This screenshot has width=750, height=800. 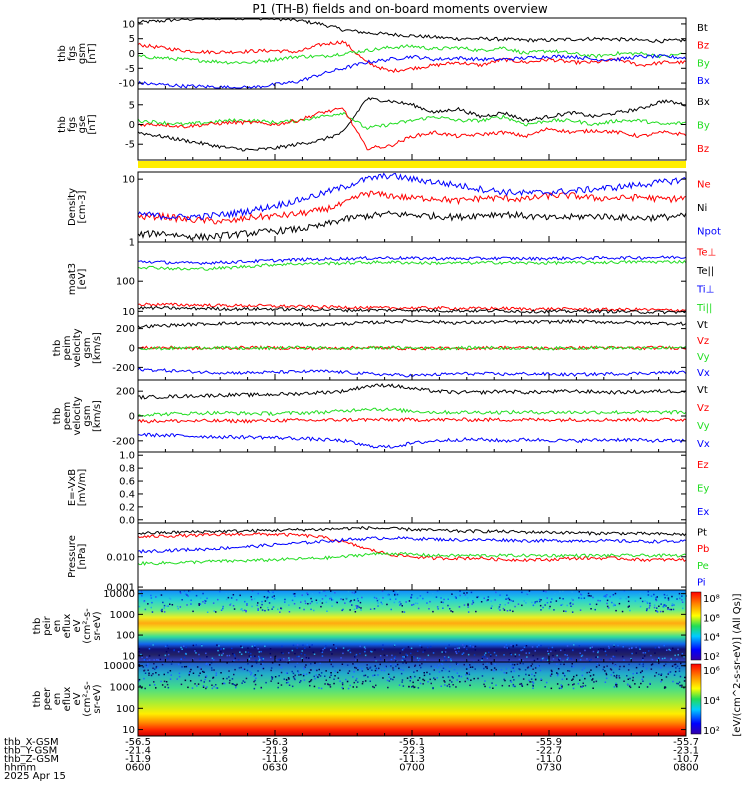 I want to click on legend-Vy: Vy, so click(x=703, y=357).